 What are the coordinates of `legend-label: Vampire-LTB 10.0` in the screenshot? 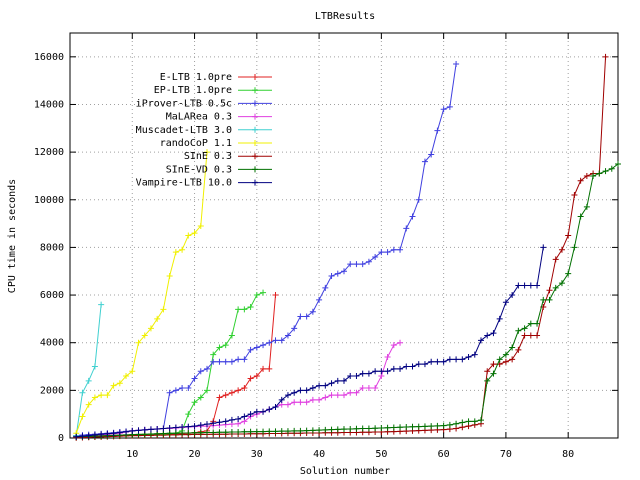 It's located at (184, 183).